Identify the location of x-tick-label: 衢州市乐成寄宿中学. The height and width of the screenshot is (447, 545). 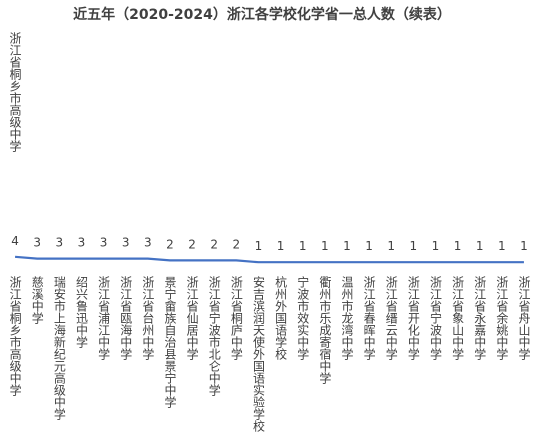
(325, 330).